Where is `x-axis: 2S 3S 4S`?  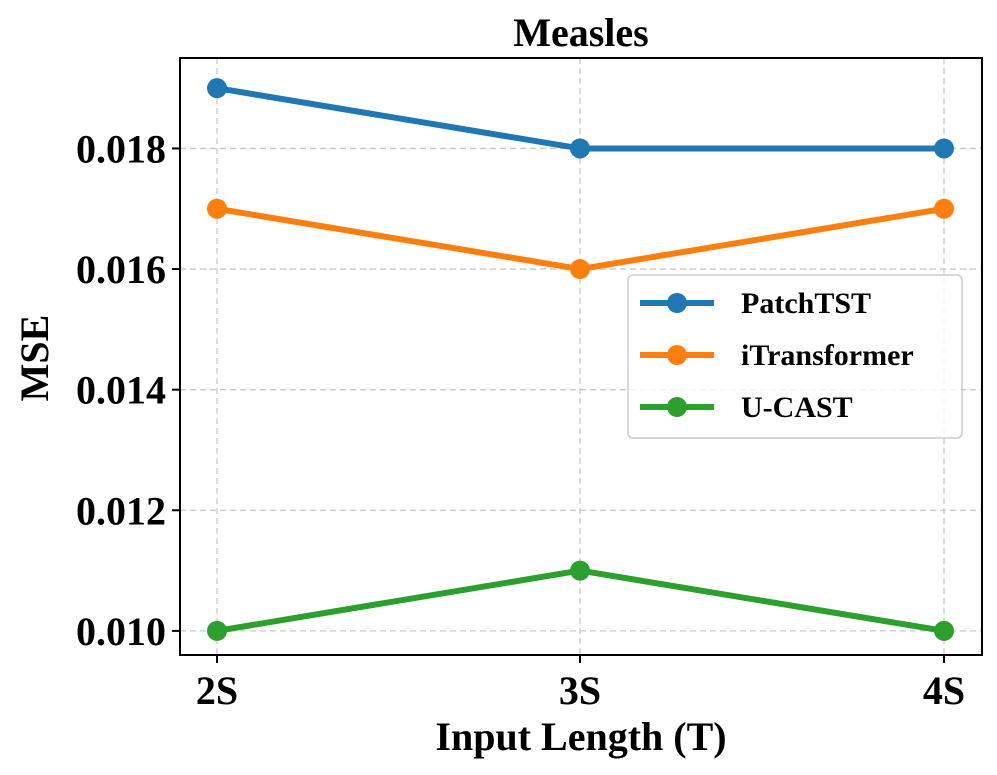 x-axis: 2S 3S 4S is located at coordinates (580, 684).